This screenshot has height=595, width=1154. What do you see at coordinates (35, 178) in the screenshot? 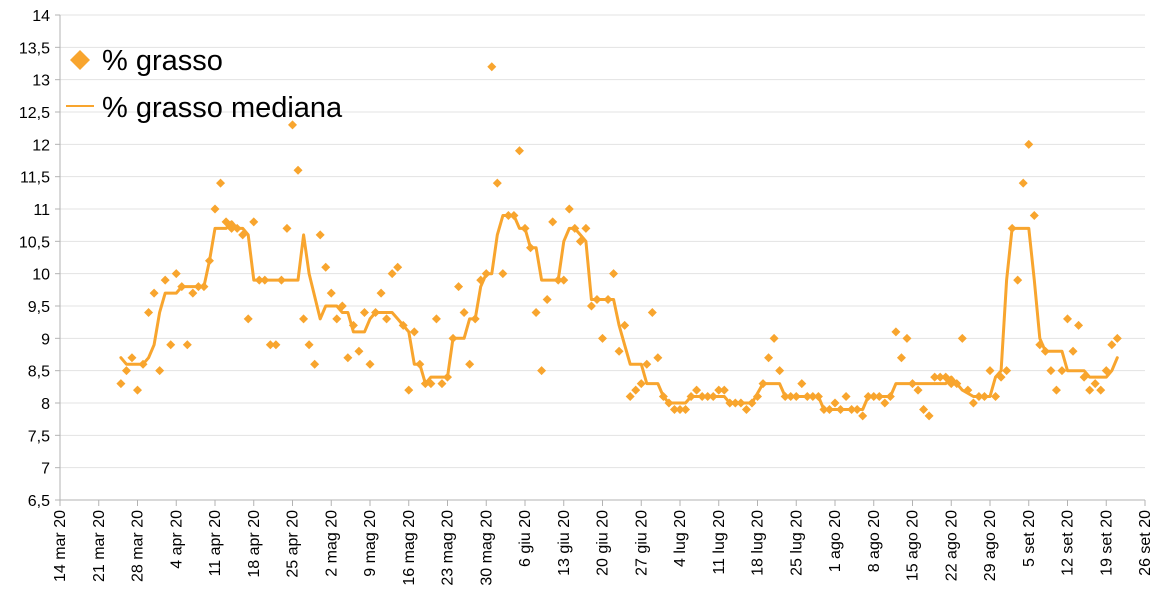
I see `y-tick-label: 11,5` at bounding box center [35, 178].